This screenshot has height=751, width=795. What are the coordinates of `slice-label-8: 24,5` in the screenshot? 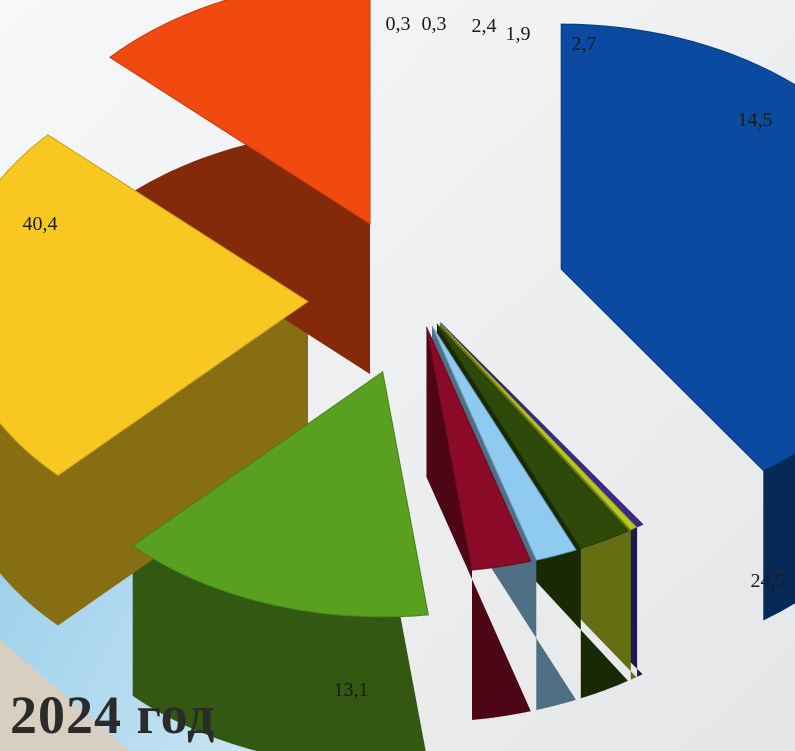 It's located at (768, 581).